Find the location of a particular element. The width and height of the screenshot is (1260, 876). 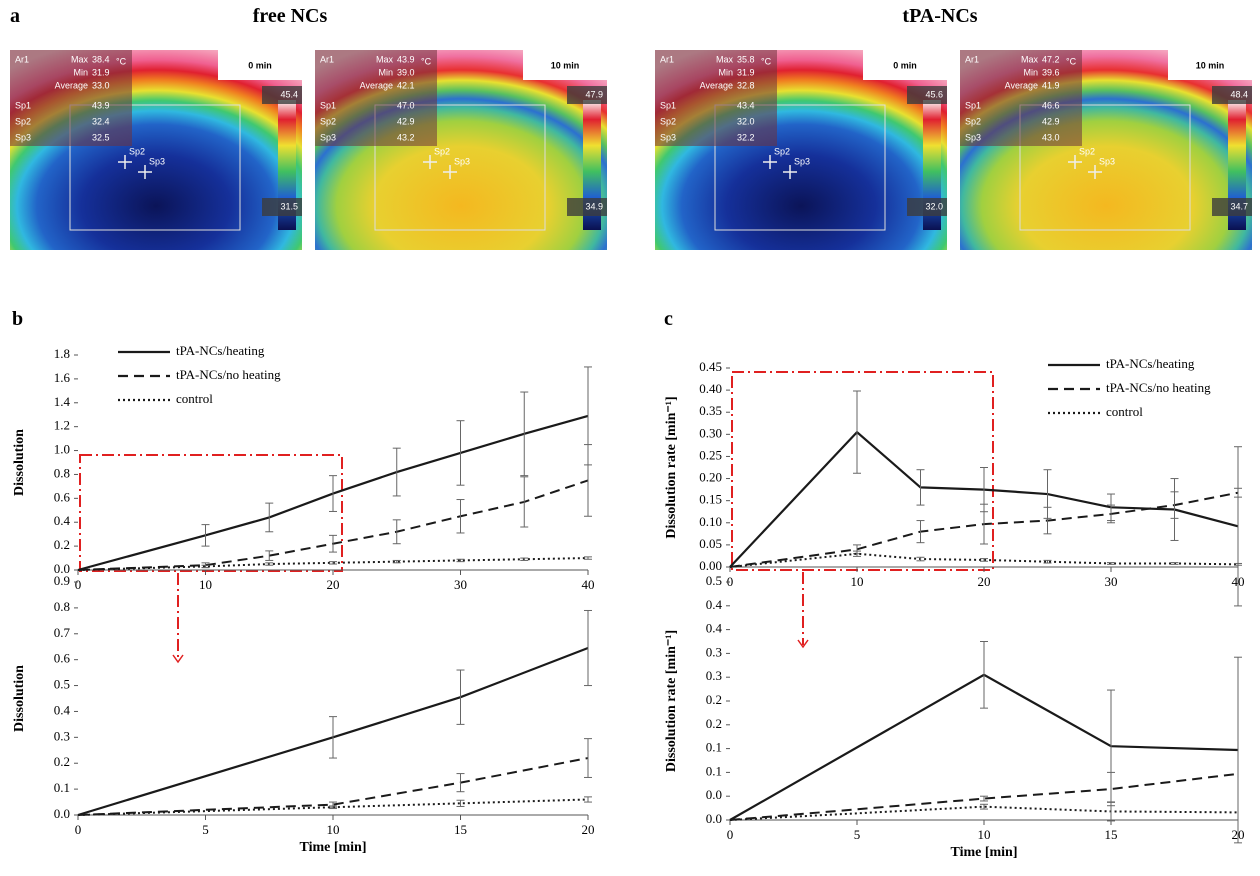

y-tick-label: 1.2 is located at coordinates (62, 425).